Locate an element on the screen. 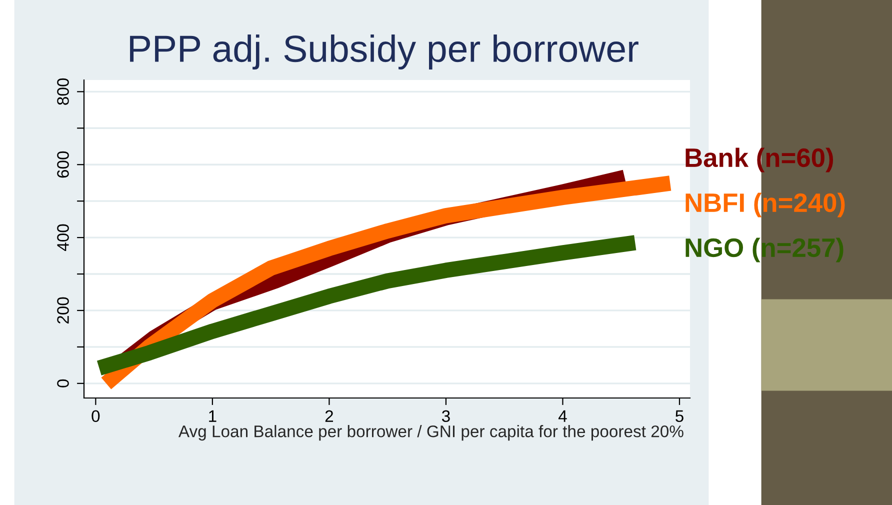 Image resolution: width=892 pixels, height=505 pixels. x-tick-label: 0 is located at coordinates (96, 416).